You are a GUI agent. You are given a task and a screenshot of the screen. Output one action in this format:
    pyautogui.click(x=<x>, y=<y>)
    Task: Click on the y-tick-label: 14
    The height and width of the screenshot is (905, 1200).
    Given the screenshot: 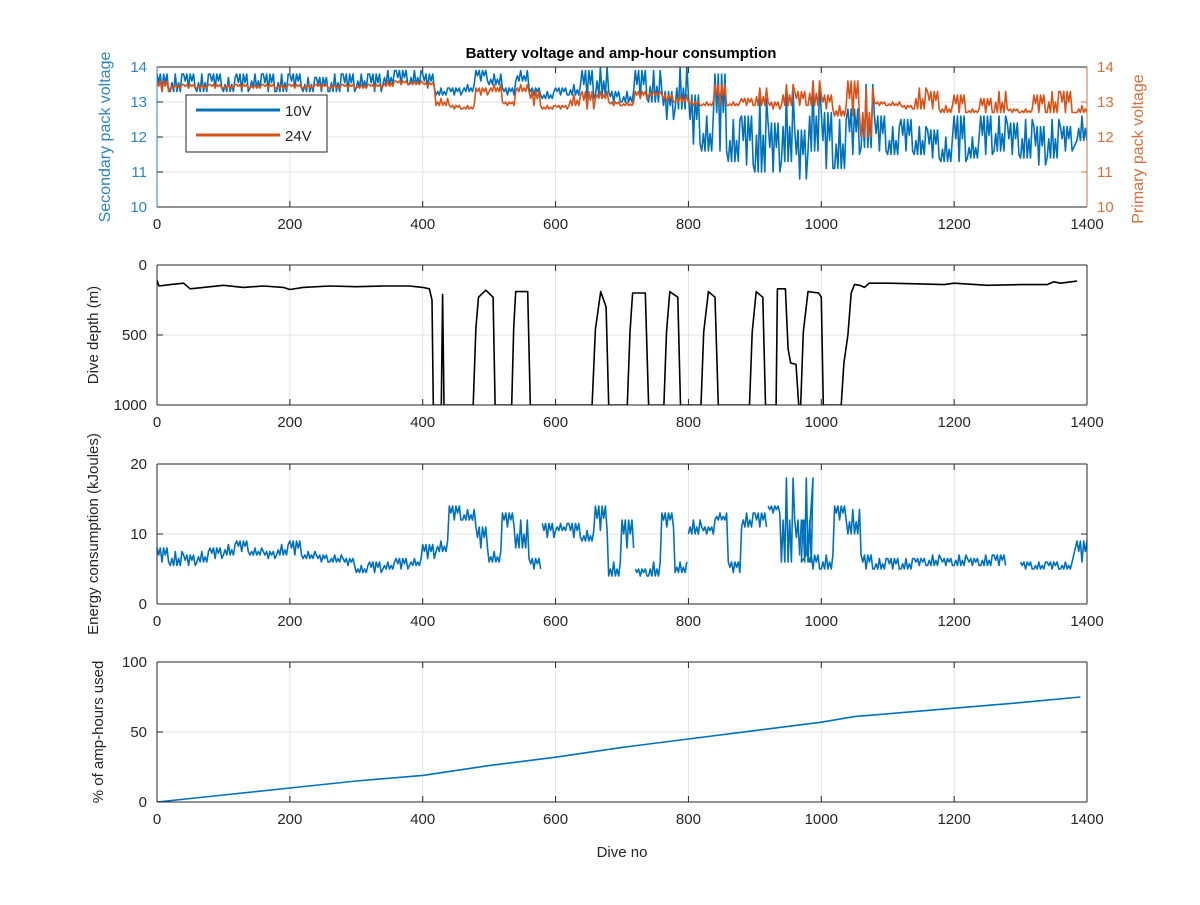 What is the action you would take?
    pyautogui.click(x=138, y=67)
    